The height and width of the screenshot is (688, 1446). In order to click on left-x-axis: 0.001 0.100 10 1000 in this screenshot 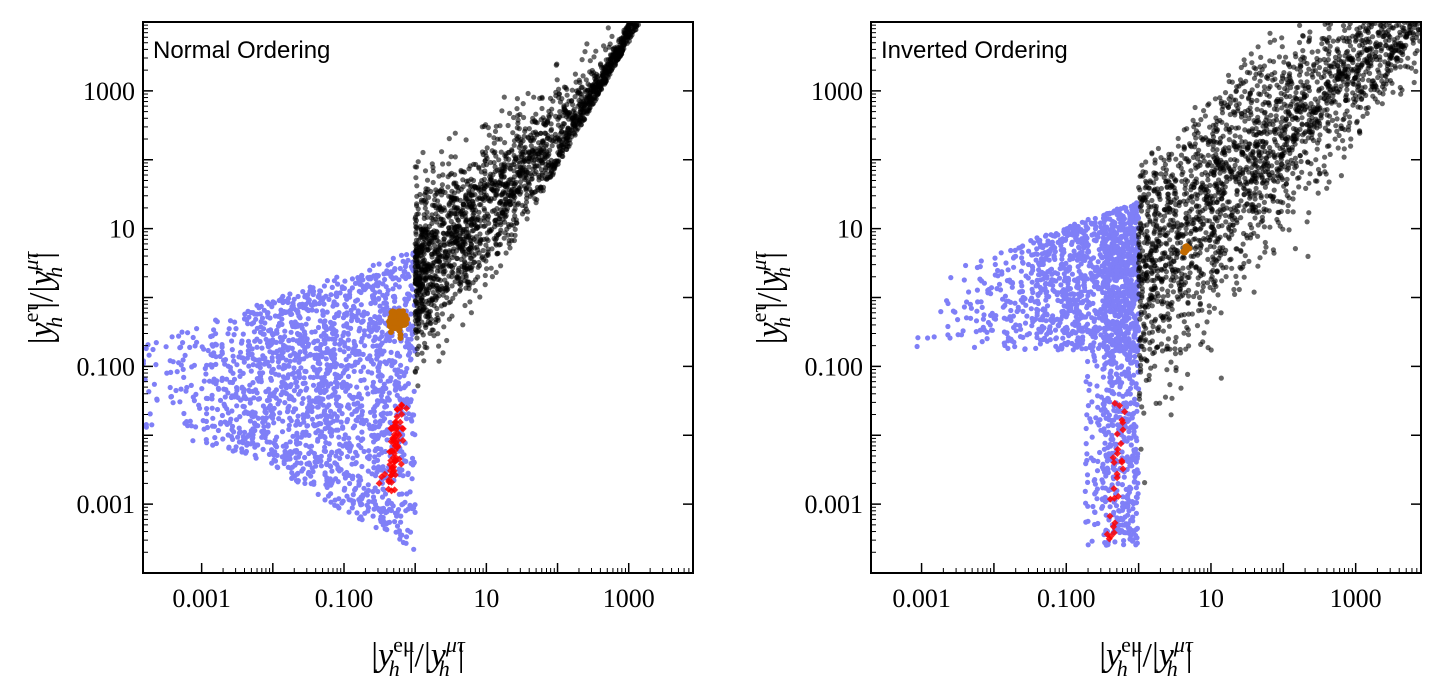, I will do `click(433, 588)`.